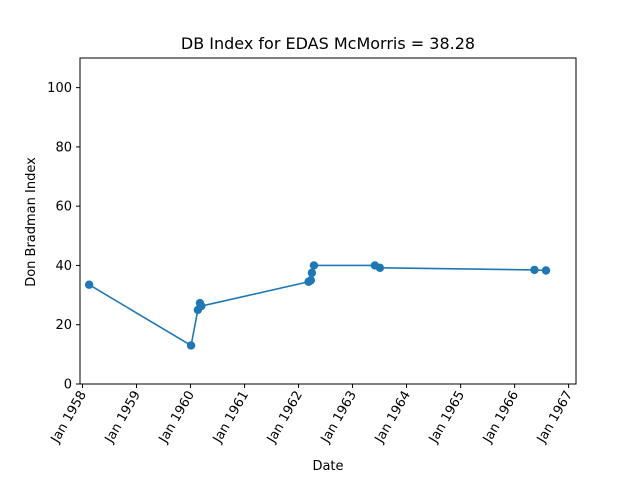  I want to click on y-axis: 0 20 40 60 80 100, so click(63, 237).